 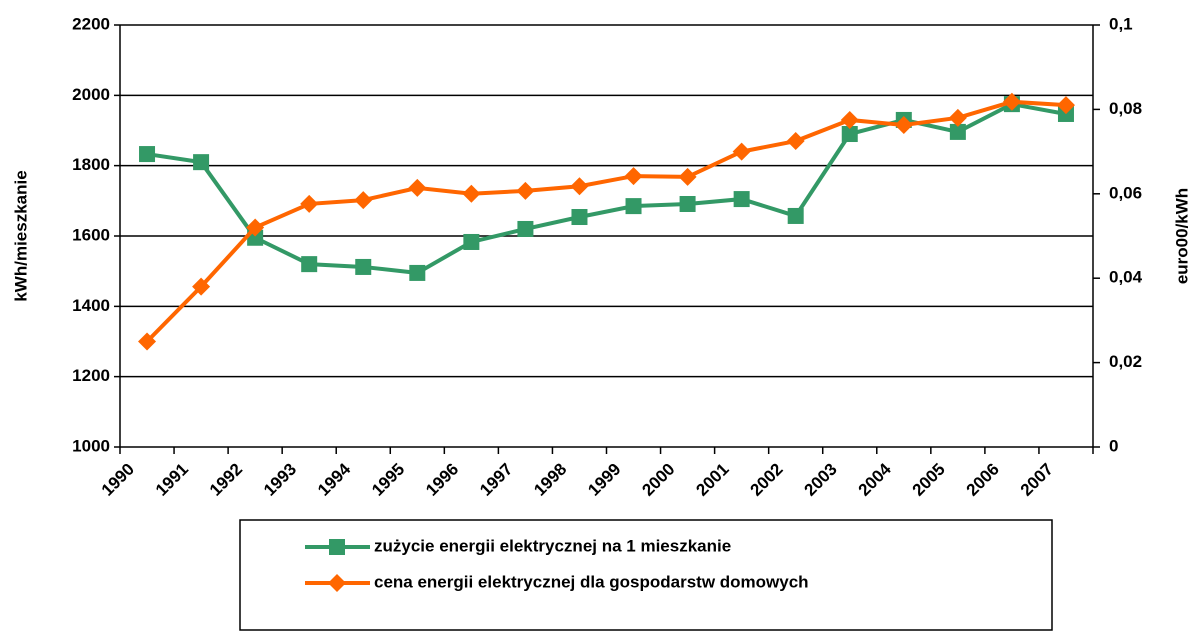 I want to click on x-tick-label: 1995, so click(x=388, y=480).